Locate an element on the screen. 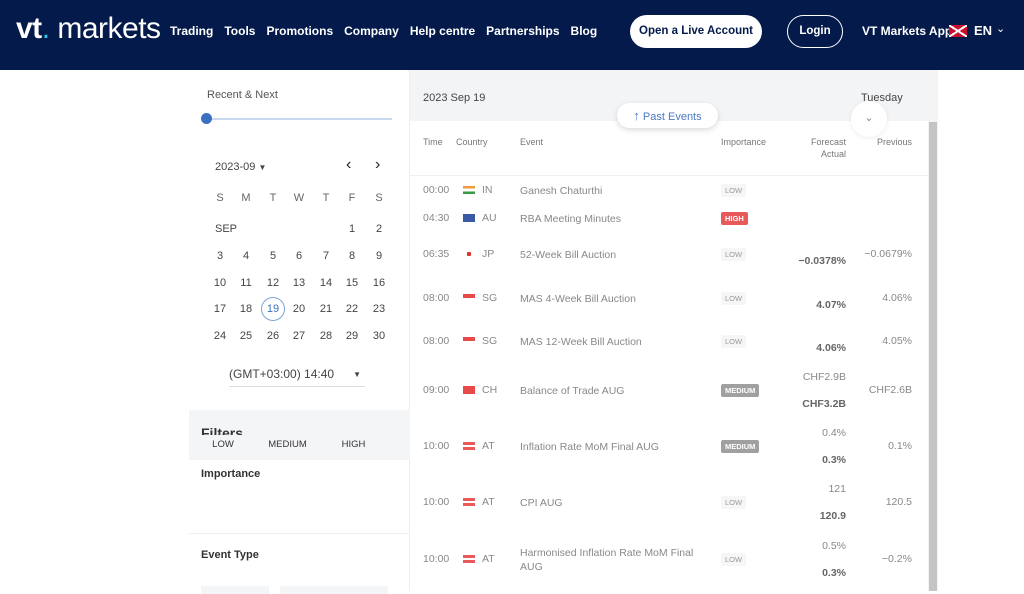  event-time: 00:00 is located at coordinates (436, 190).